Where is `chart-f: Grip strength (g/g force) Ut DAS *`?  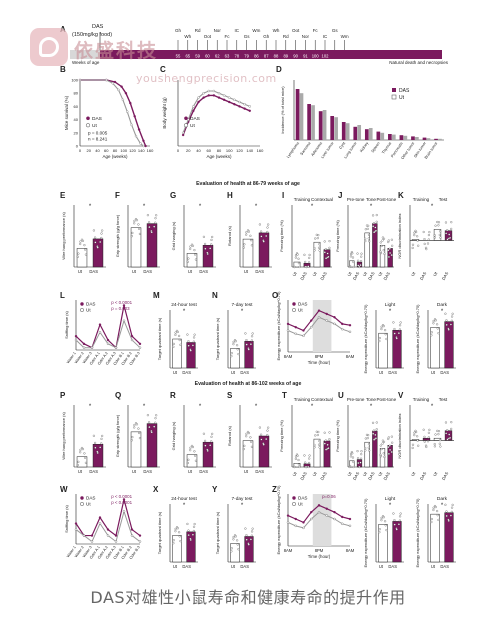
chart-f: Grip strength (g/g force) Ut DAS * is located at coordinates (137, 239).